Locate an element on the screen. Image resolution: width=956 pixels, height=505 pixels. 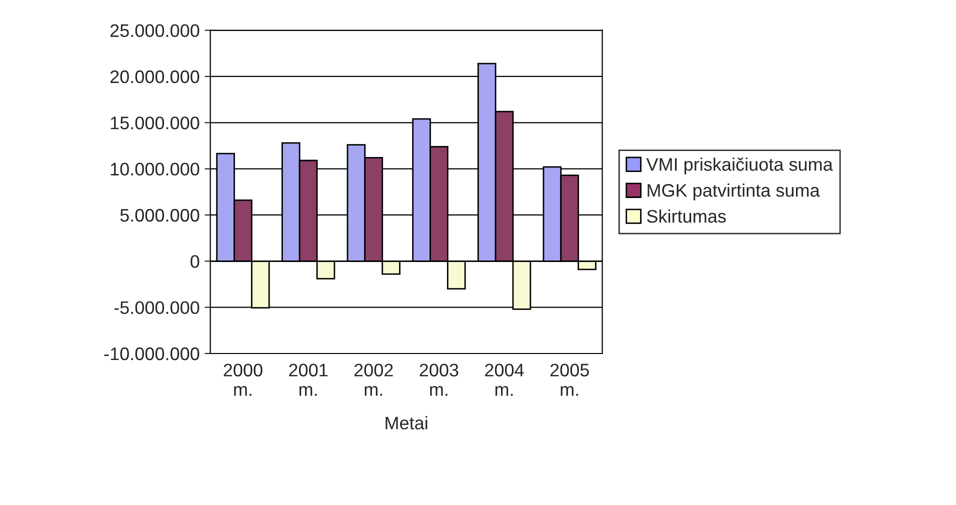
y-tick-label: 10.000.000 is located at coordinates (155, 169).